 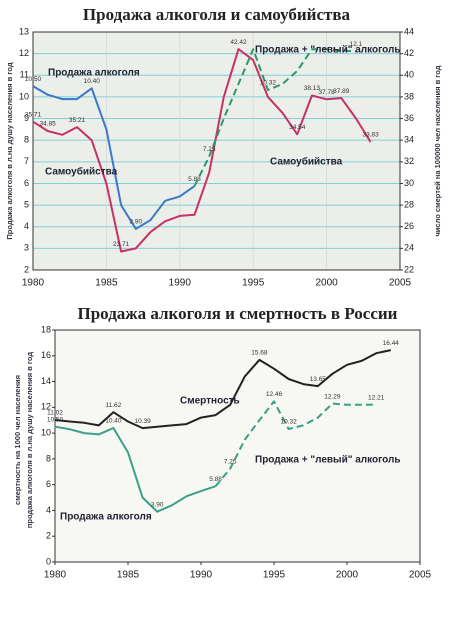 I want to click on data-label: 35.21, so click(x=77, y=120).